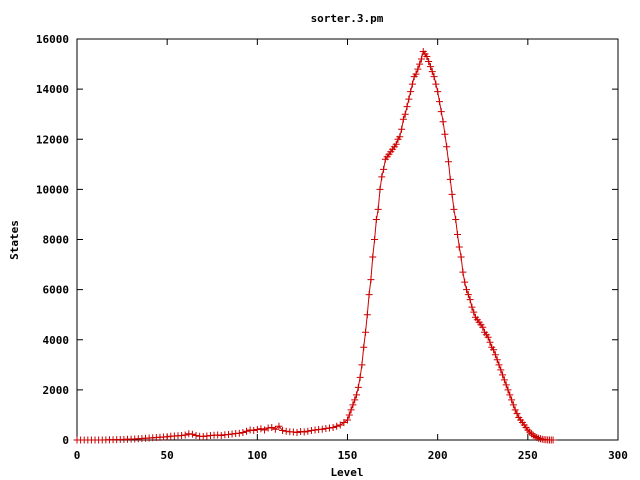  Describe the element at coordinates (56, 390) in the screenshot. I see `y-tick-label: 2000` at that location.